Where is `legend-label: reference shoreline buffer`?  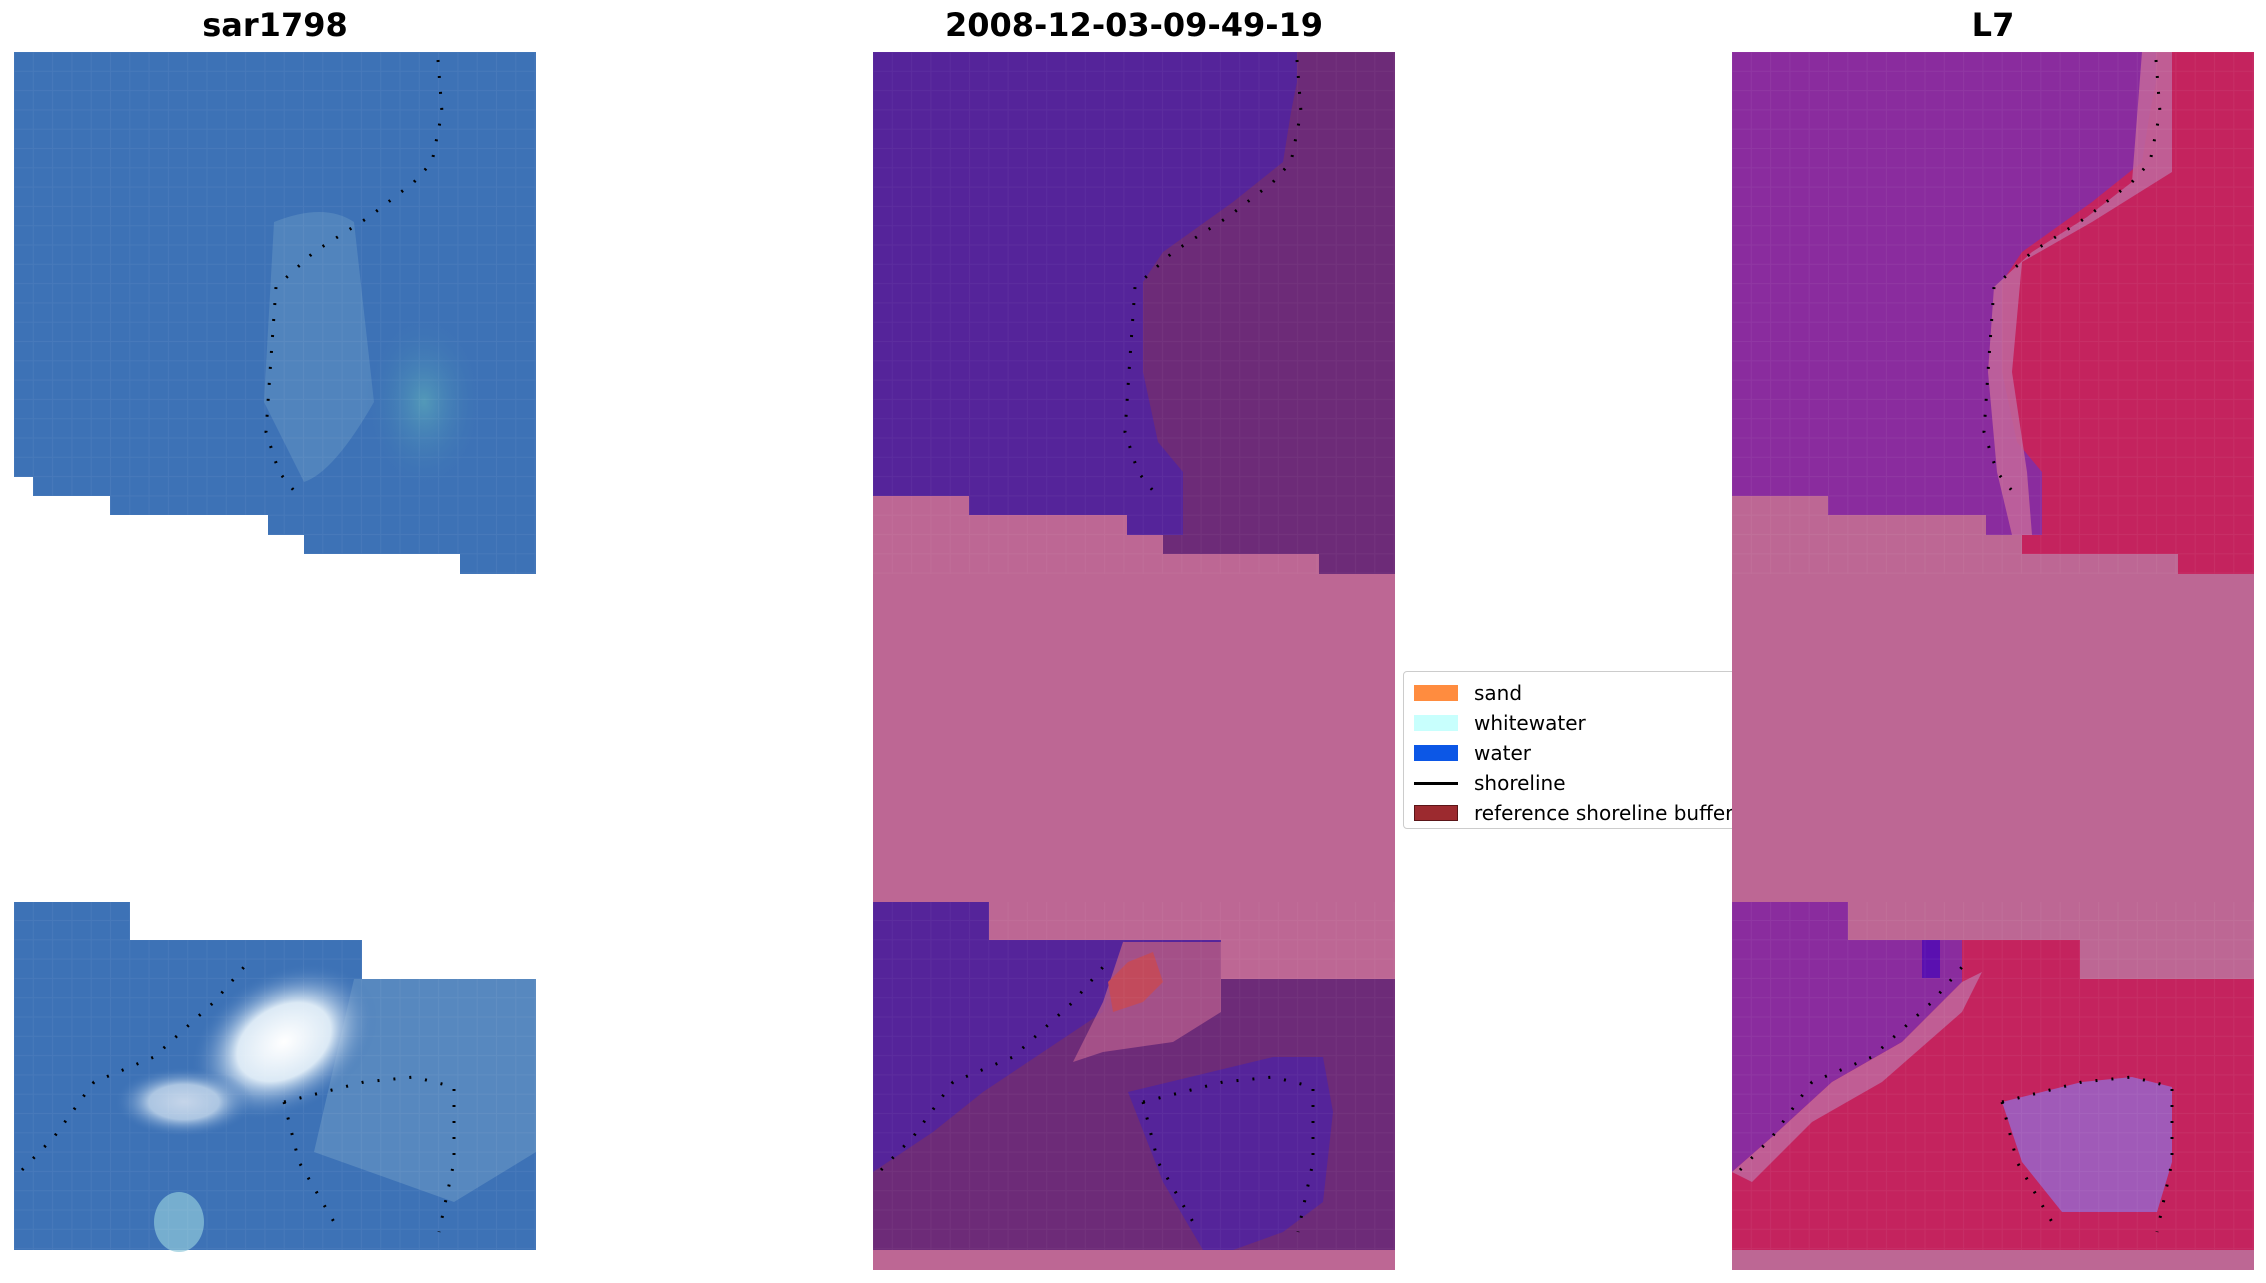
legend-label: reference shoreline buffer is located at coordinates (1604, 813).